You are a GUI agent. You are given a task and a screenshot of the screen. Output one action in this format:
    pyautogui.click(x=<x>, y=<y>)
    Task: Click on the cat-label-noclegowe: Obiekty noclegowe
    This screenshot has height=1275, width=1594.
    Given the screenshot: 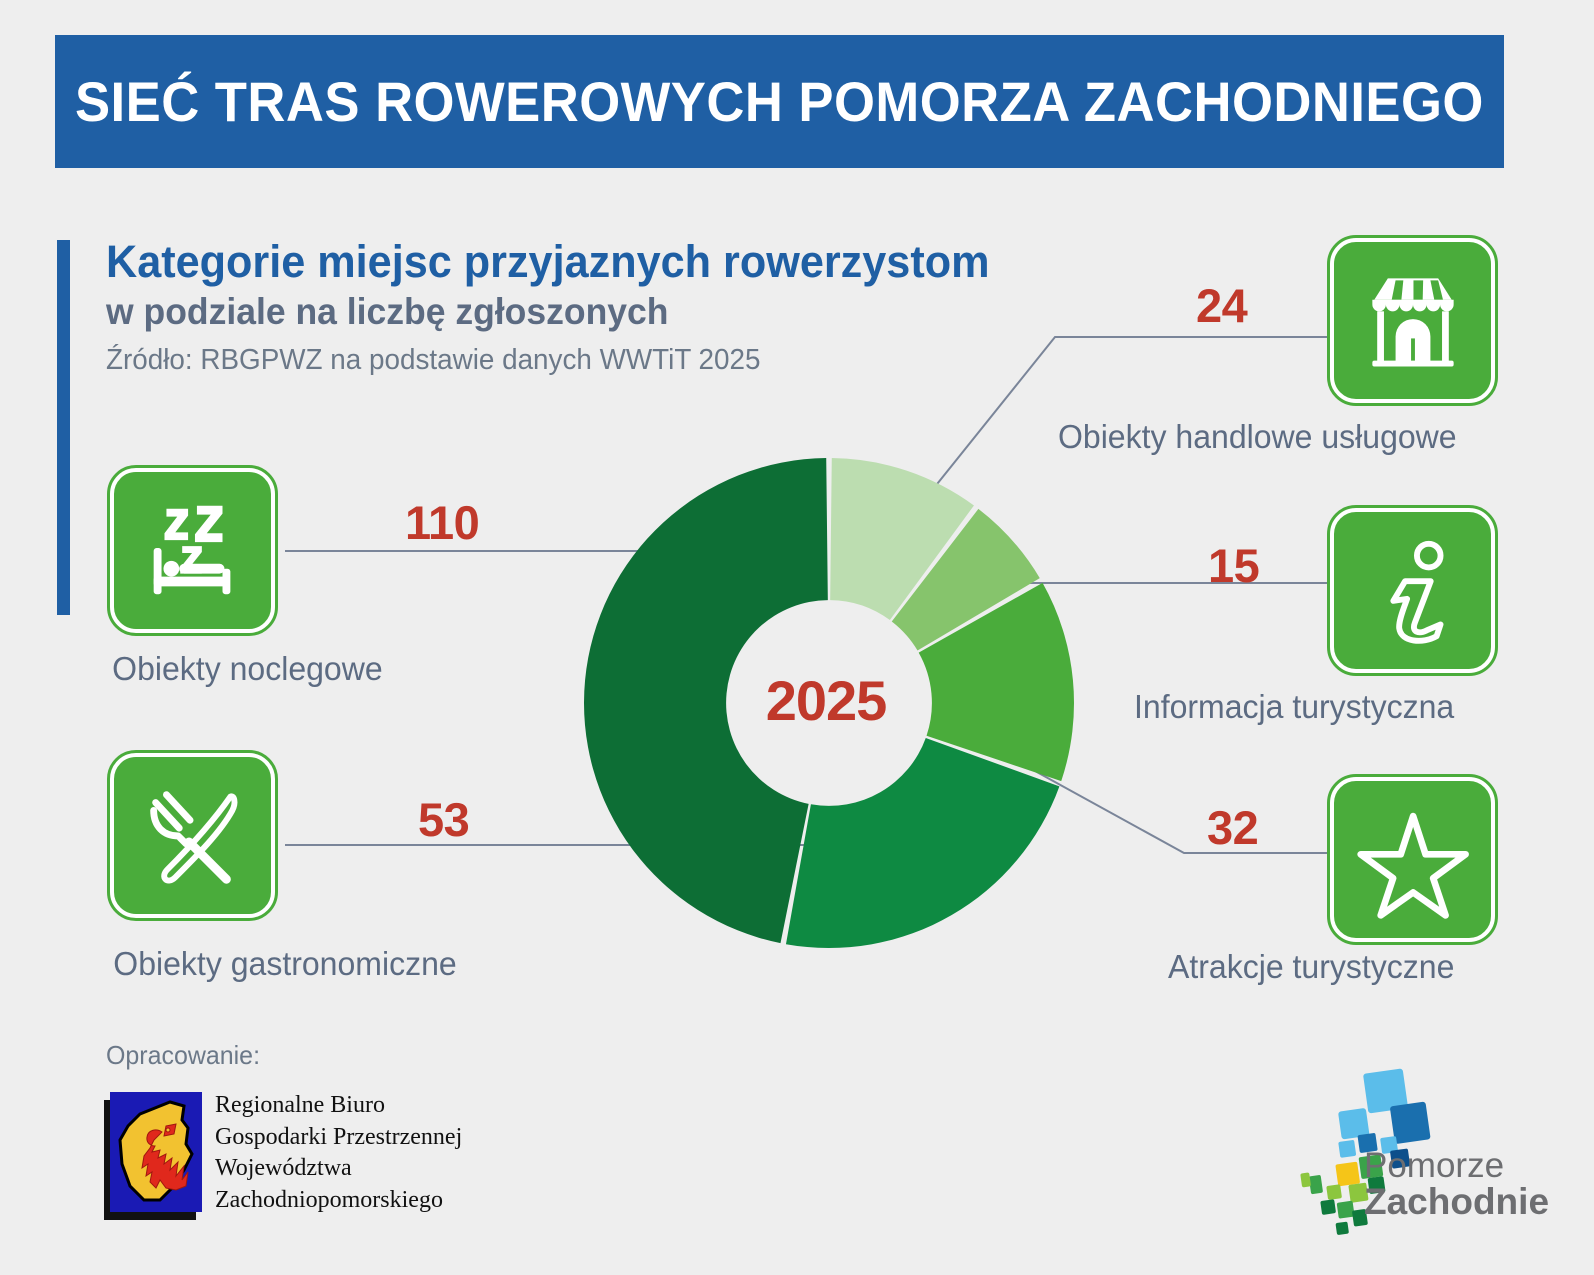 What is the action you would take?
    pyautogui.click(x=247, y=668)
    